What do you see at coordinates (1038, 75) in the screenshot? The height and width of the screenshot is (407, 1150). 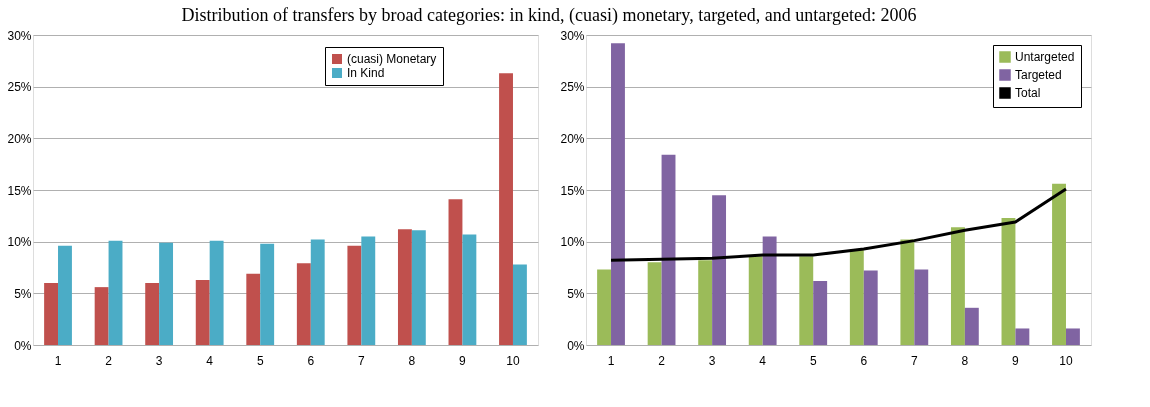 I see `legend-label: Targeted` at bounding box center [1038, 75].